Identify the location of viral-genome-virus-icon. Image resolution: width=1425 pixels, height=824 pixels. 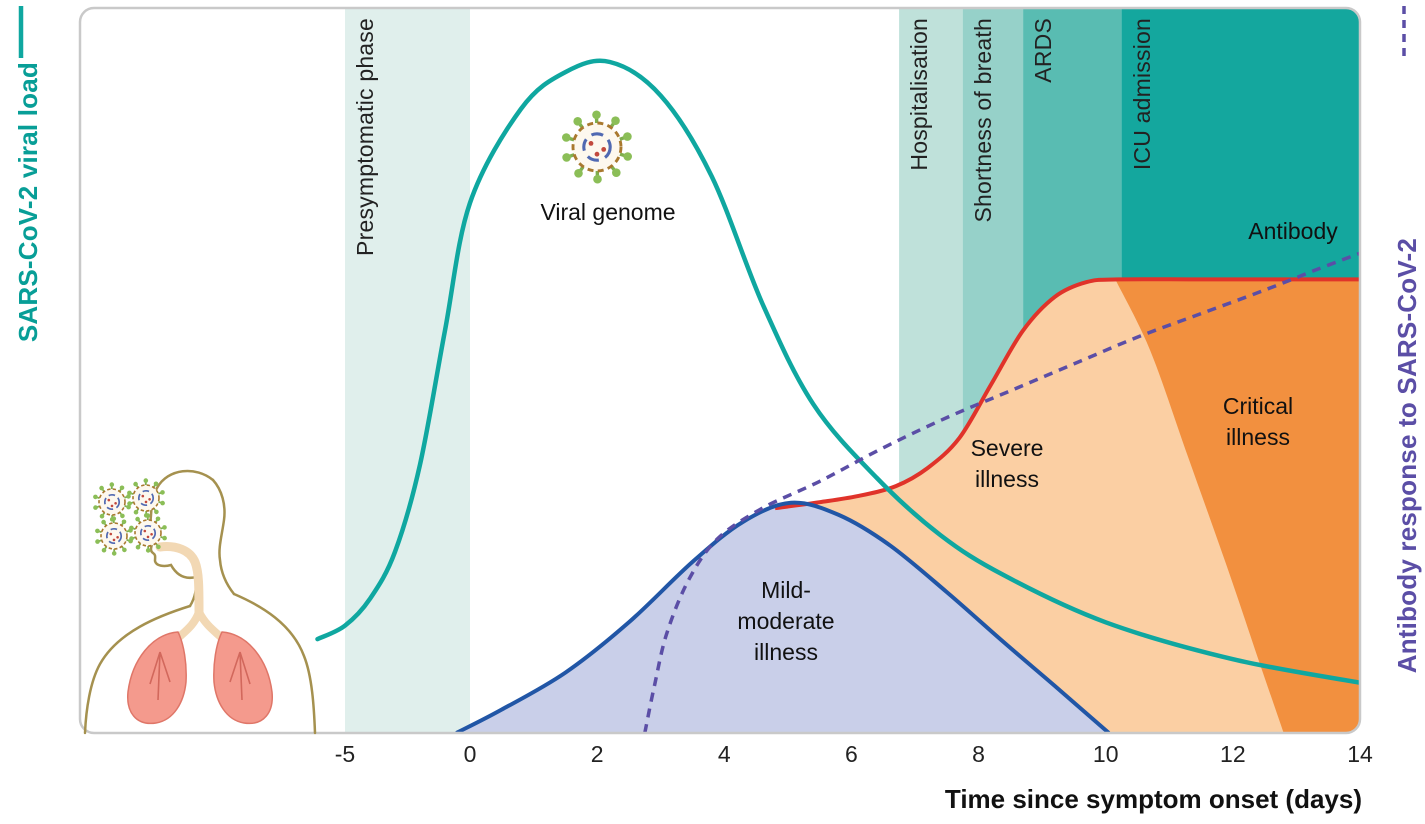
(597, 147).